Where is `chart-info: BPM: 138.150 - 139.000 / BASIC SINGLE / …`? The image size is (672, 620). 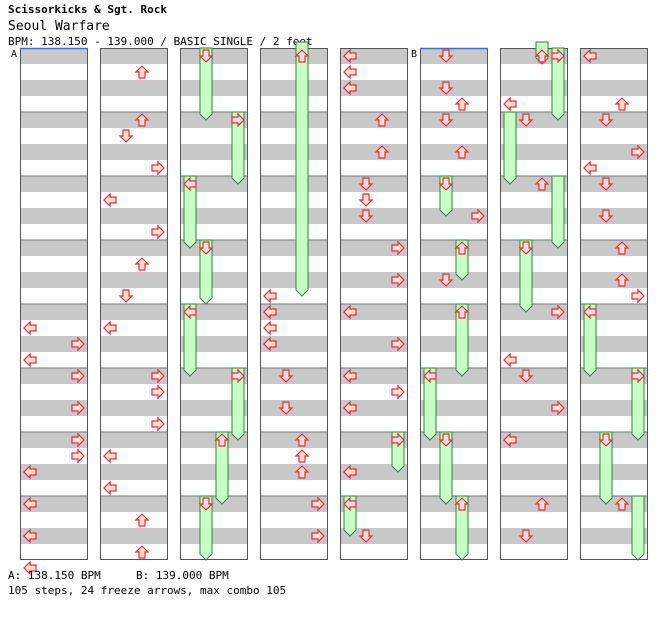
chart-info: BPM: 138.150 - 139.000 / BASIC SINGLE / … is located at coordinates (160, 41).